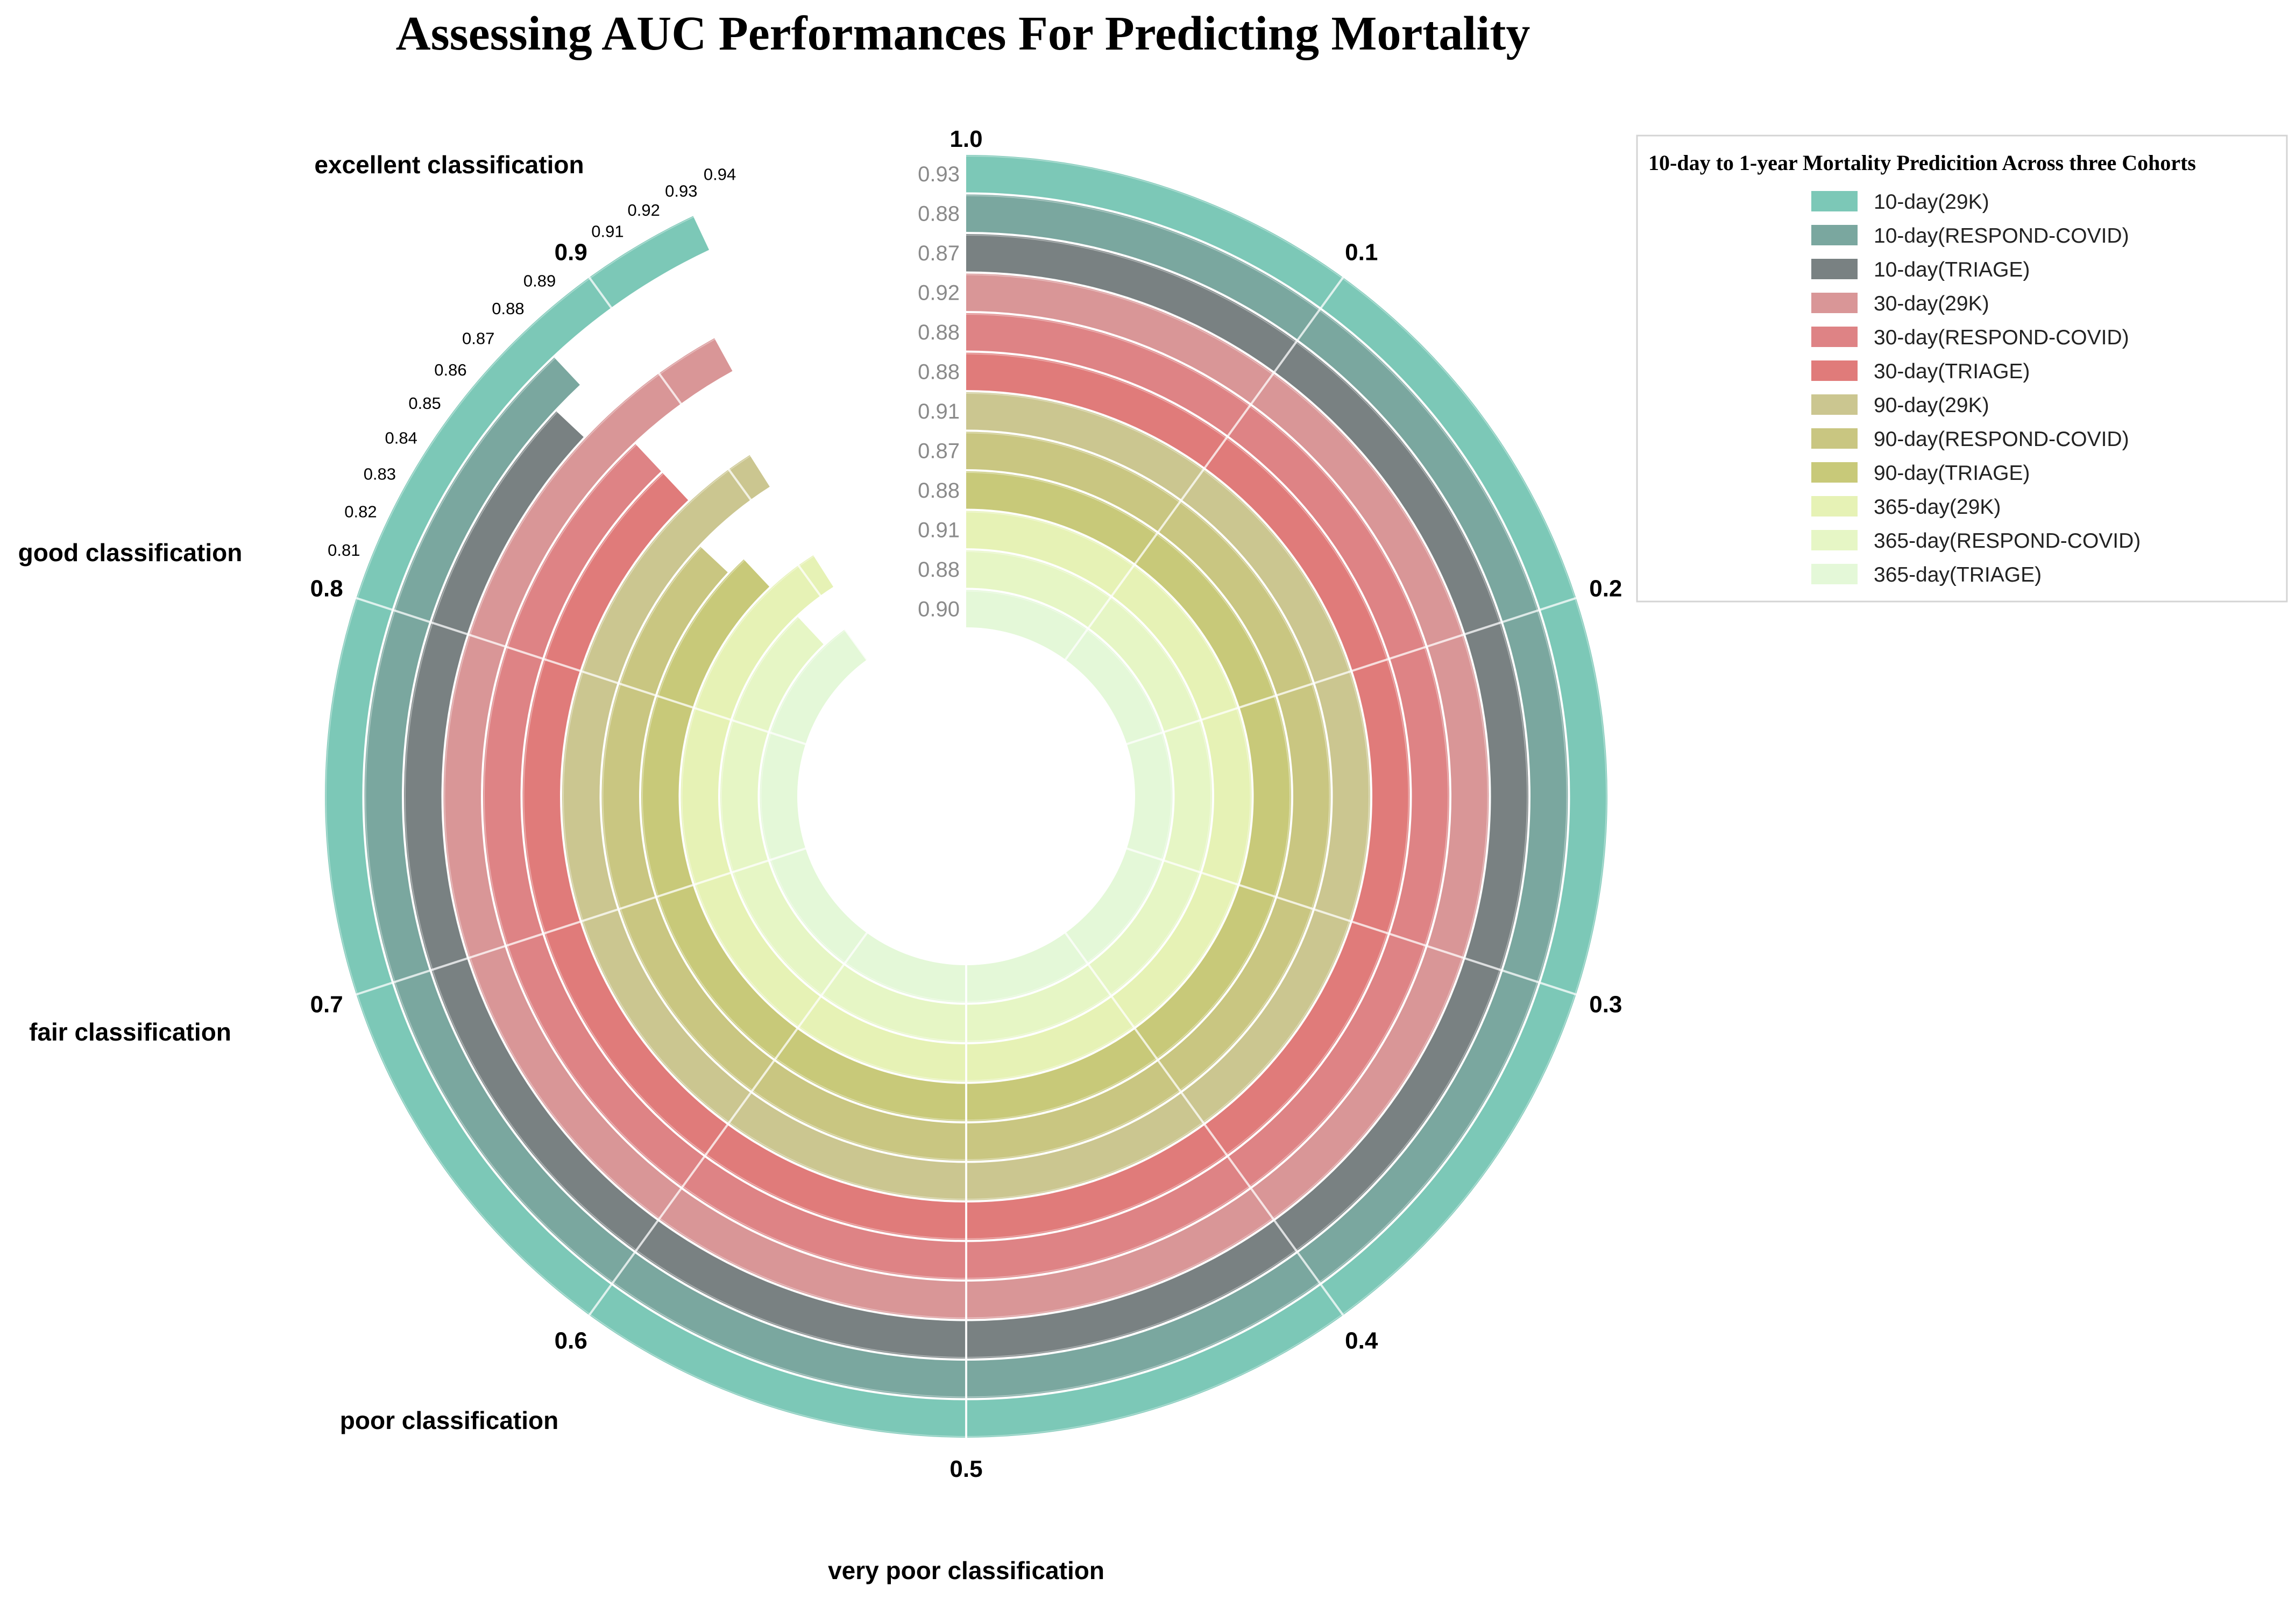 Image resolution: width=2296 pixels, height=1599 pixels. What do you see at coordinates (478, 339) in the screenshot?
I see `minor-tick-label: 0.87` at bounding box center [478, 339].